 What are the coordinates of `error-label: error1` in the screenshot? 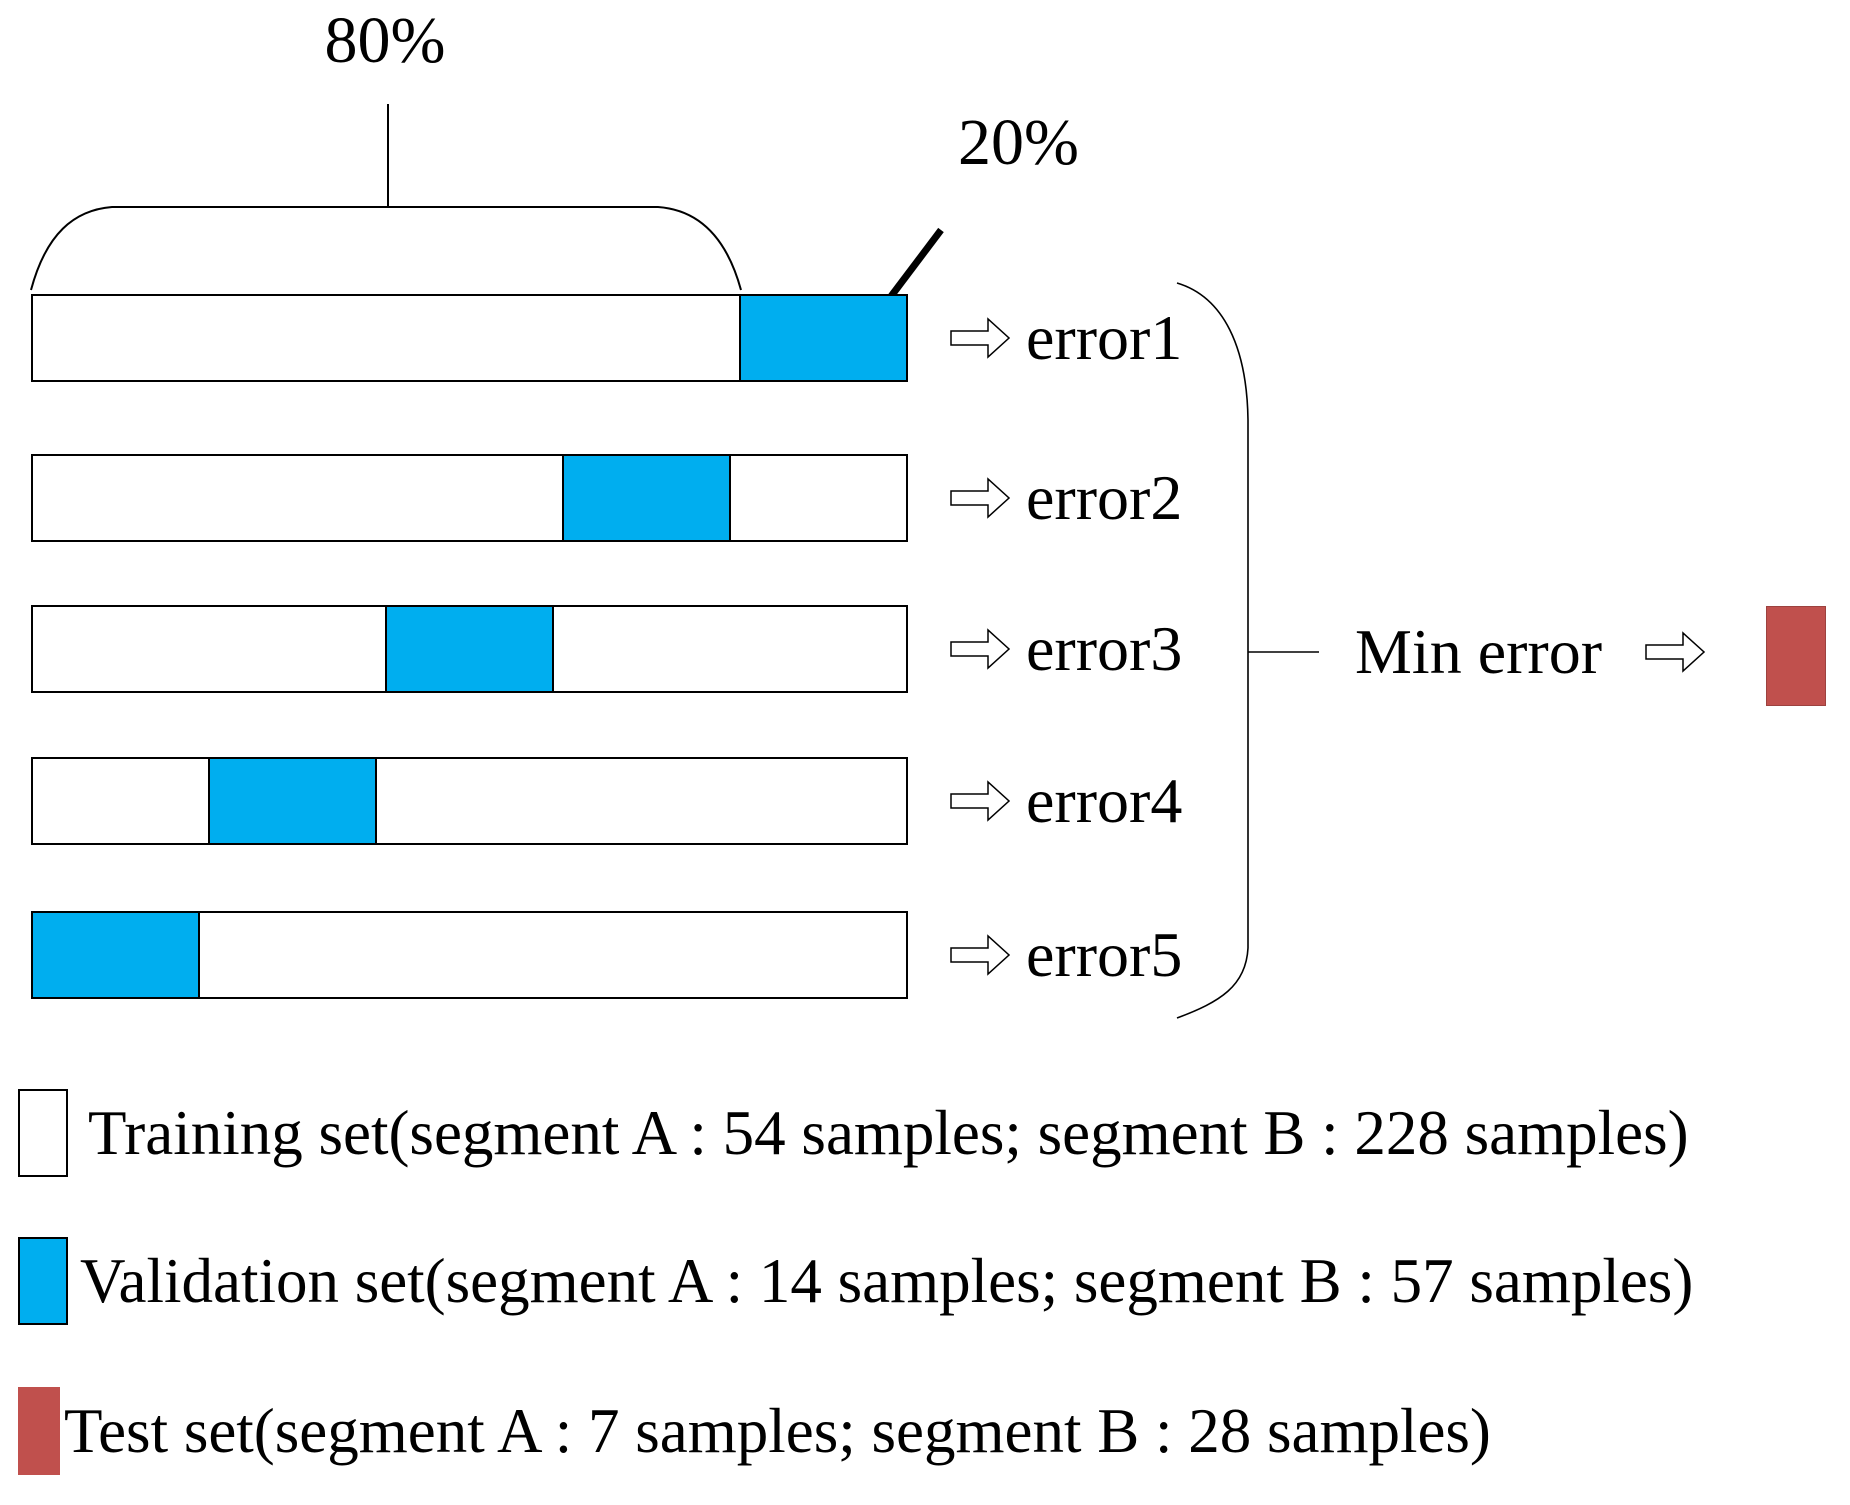 It's located at (1104, 337).